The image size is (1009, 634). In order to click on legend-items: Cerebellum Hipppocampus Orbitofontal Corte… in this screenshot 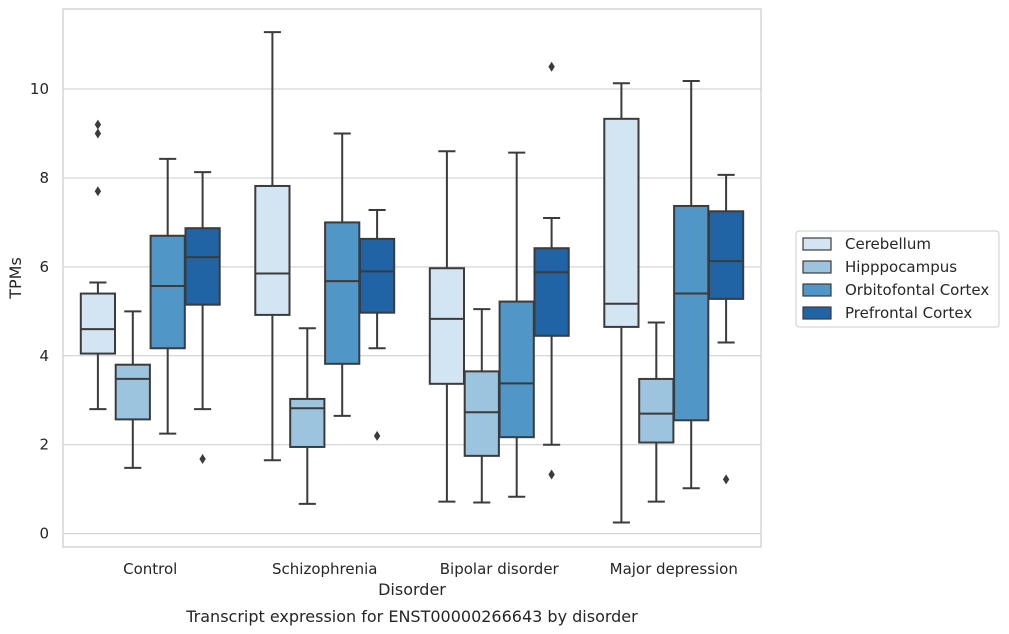, I will do `click(895, 278)`.